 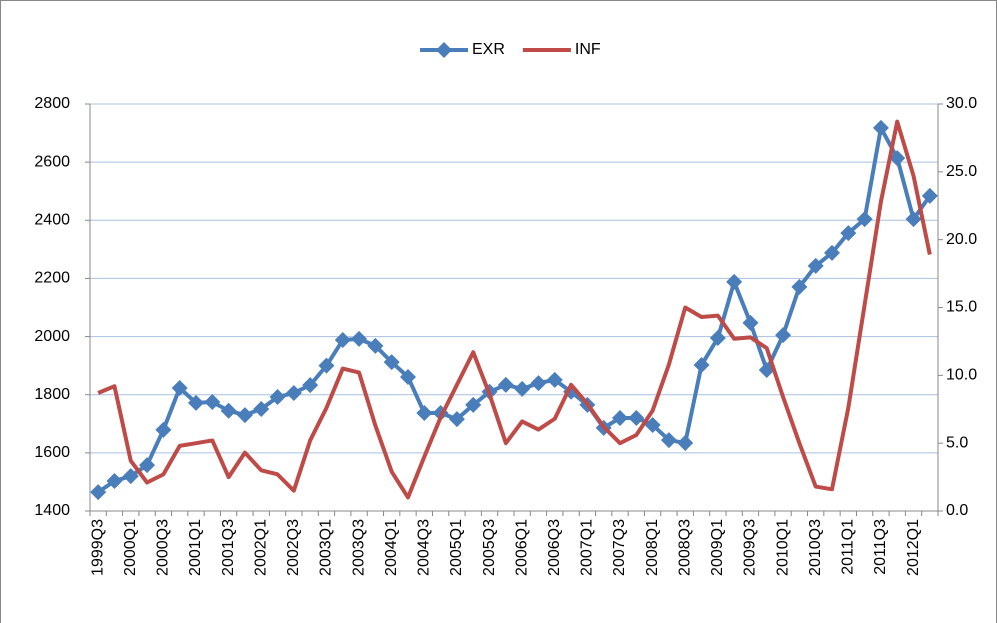 What do you see at coordinates (554, 547) in the screenshot?
I see `x-tick-label: 2006Q3` at bounding box center [554, 547].